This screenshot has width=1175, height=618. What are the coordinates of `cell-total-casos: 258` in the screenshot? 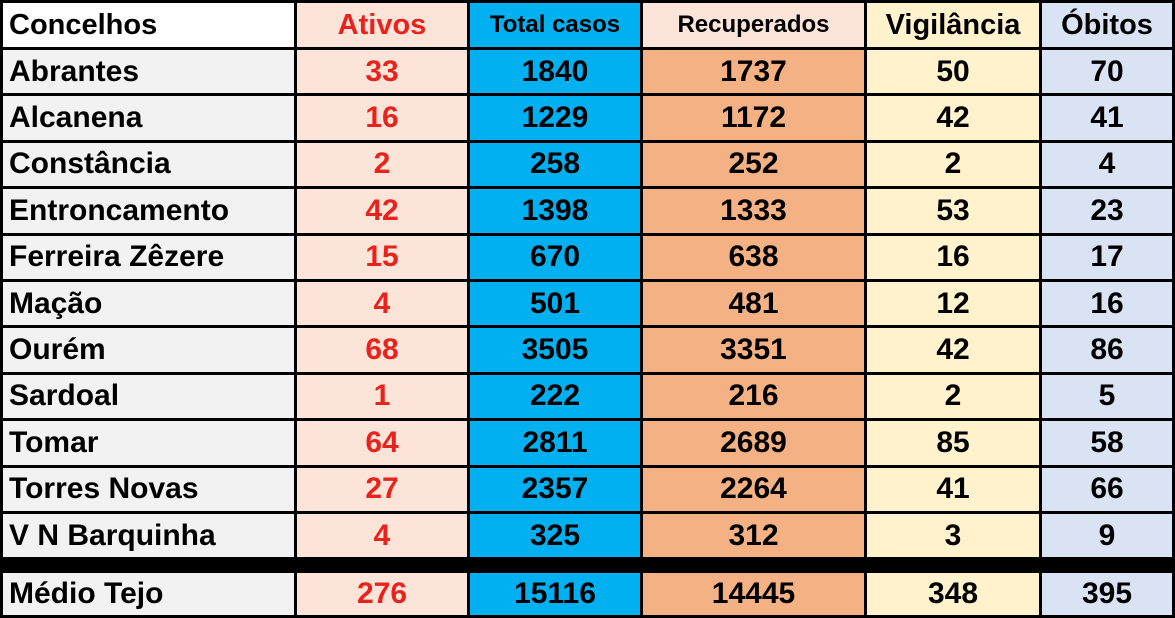 It's located at (555, 164).